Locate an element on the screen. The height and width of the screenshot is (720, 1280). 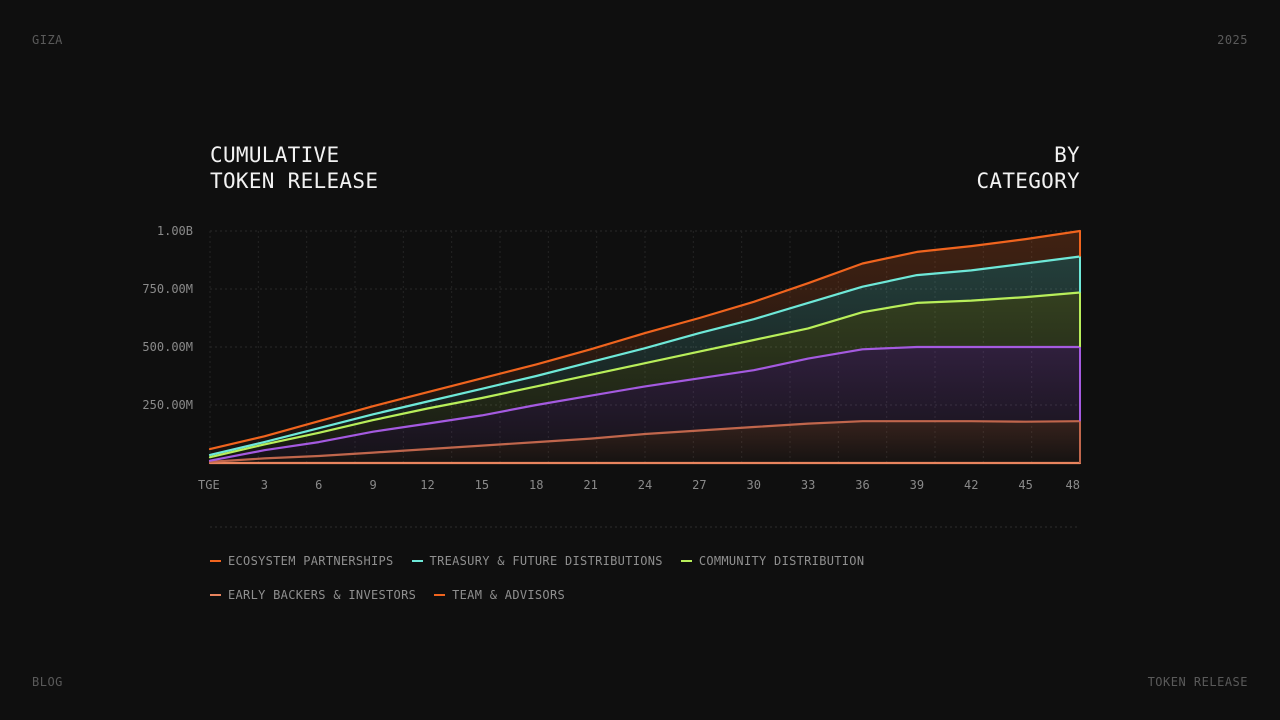
x-tick-label: 39 is located at coordinates (917, 485).